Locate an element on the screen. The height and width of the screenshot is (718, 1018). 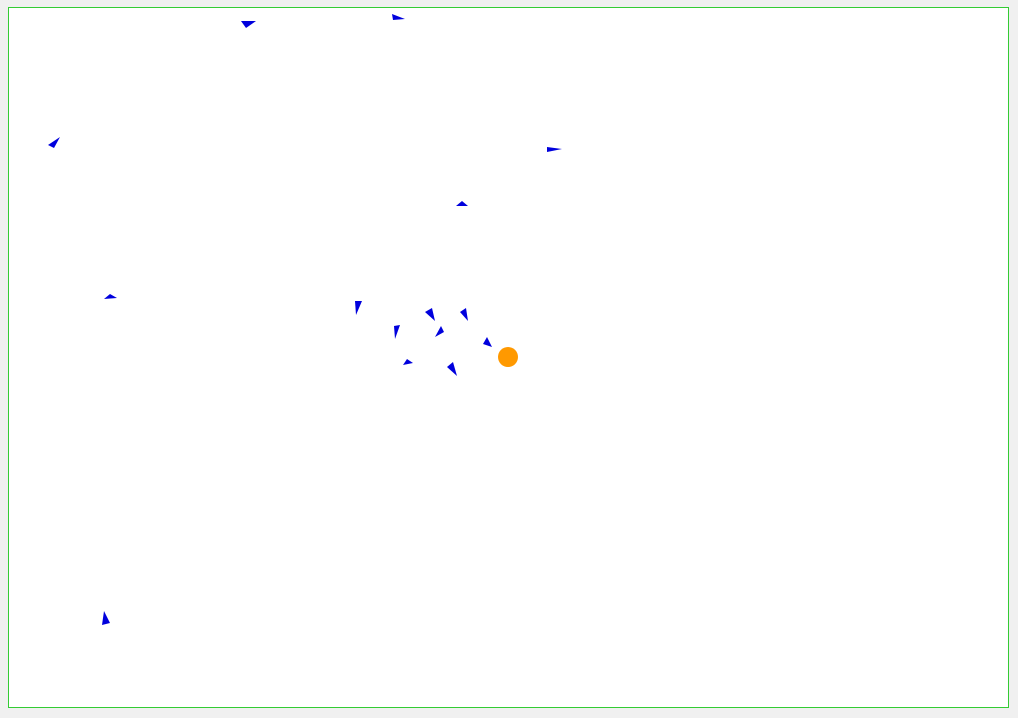
target-layer is located at coordinates (508, 357).